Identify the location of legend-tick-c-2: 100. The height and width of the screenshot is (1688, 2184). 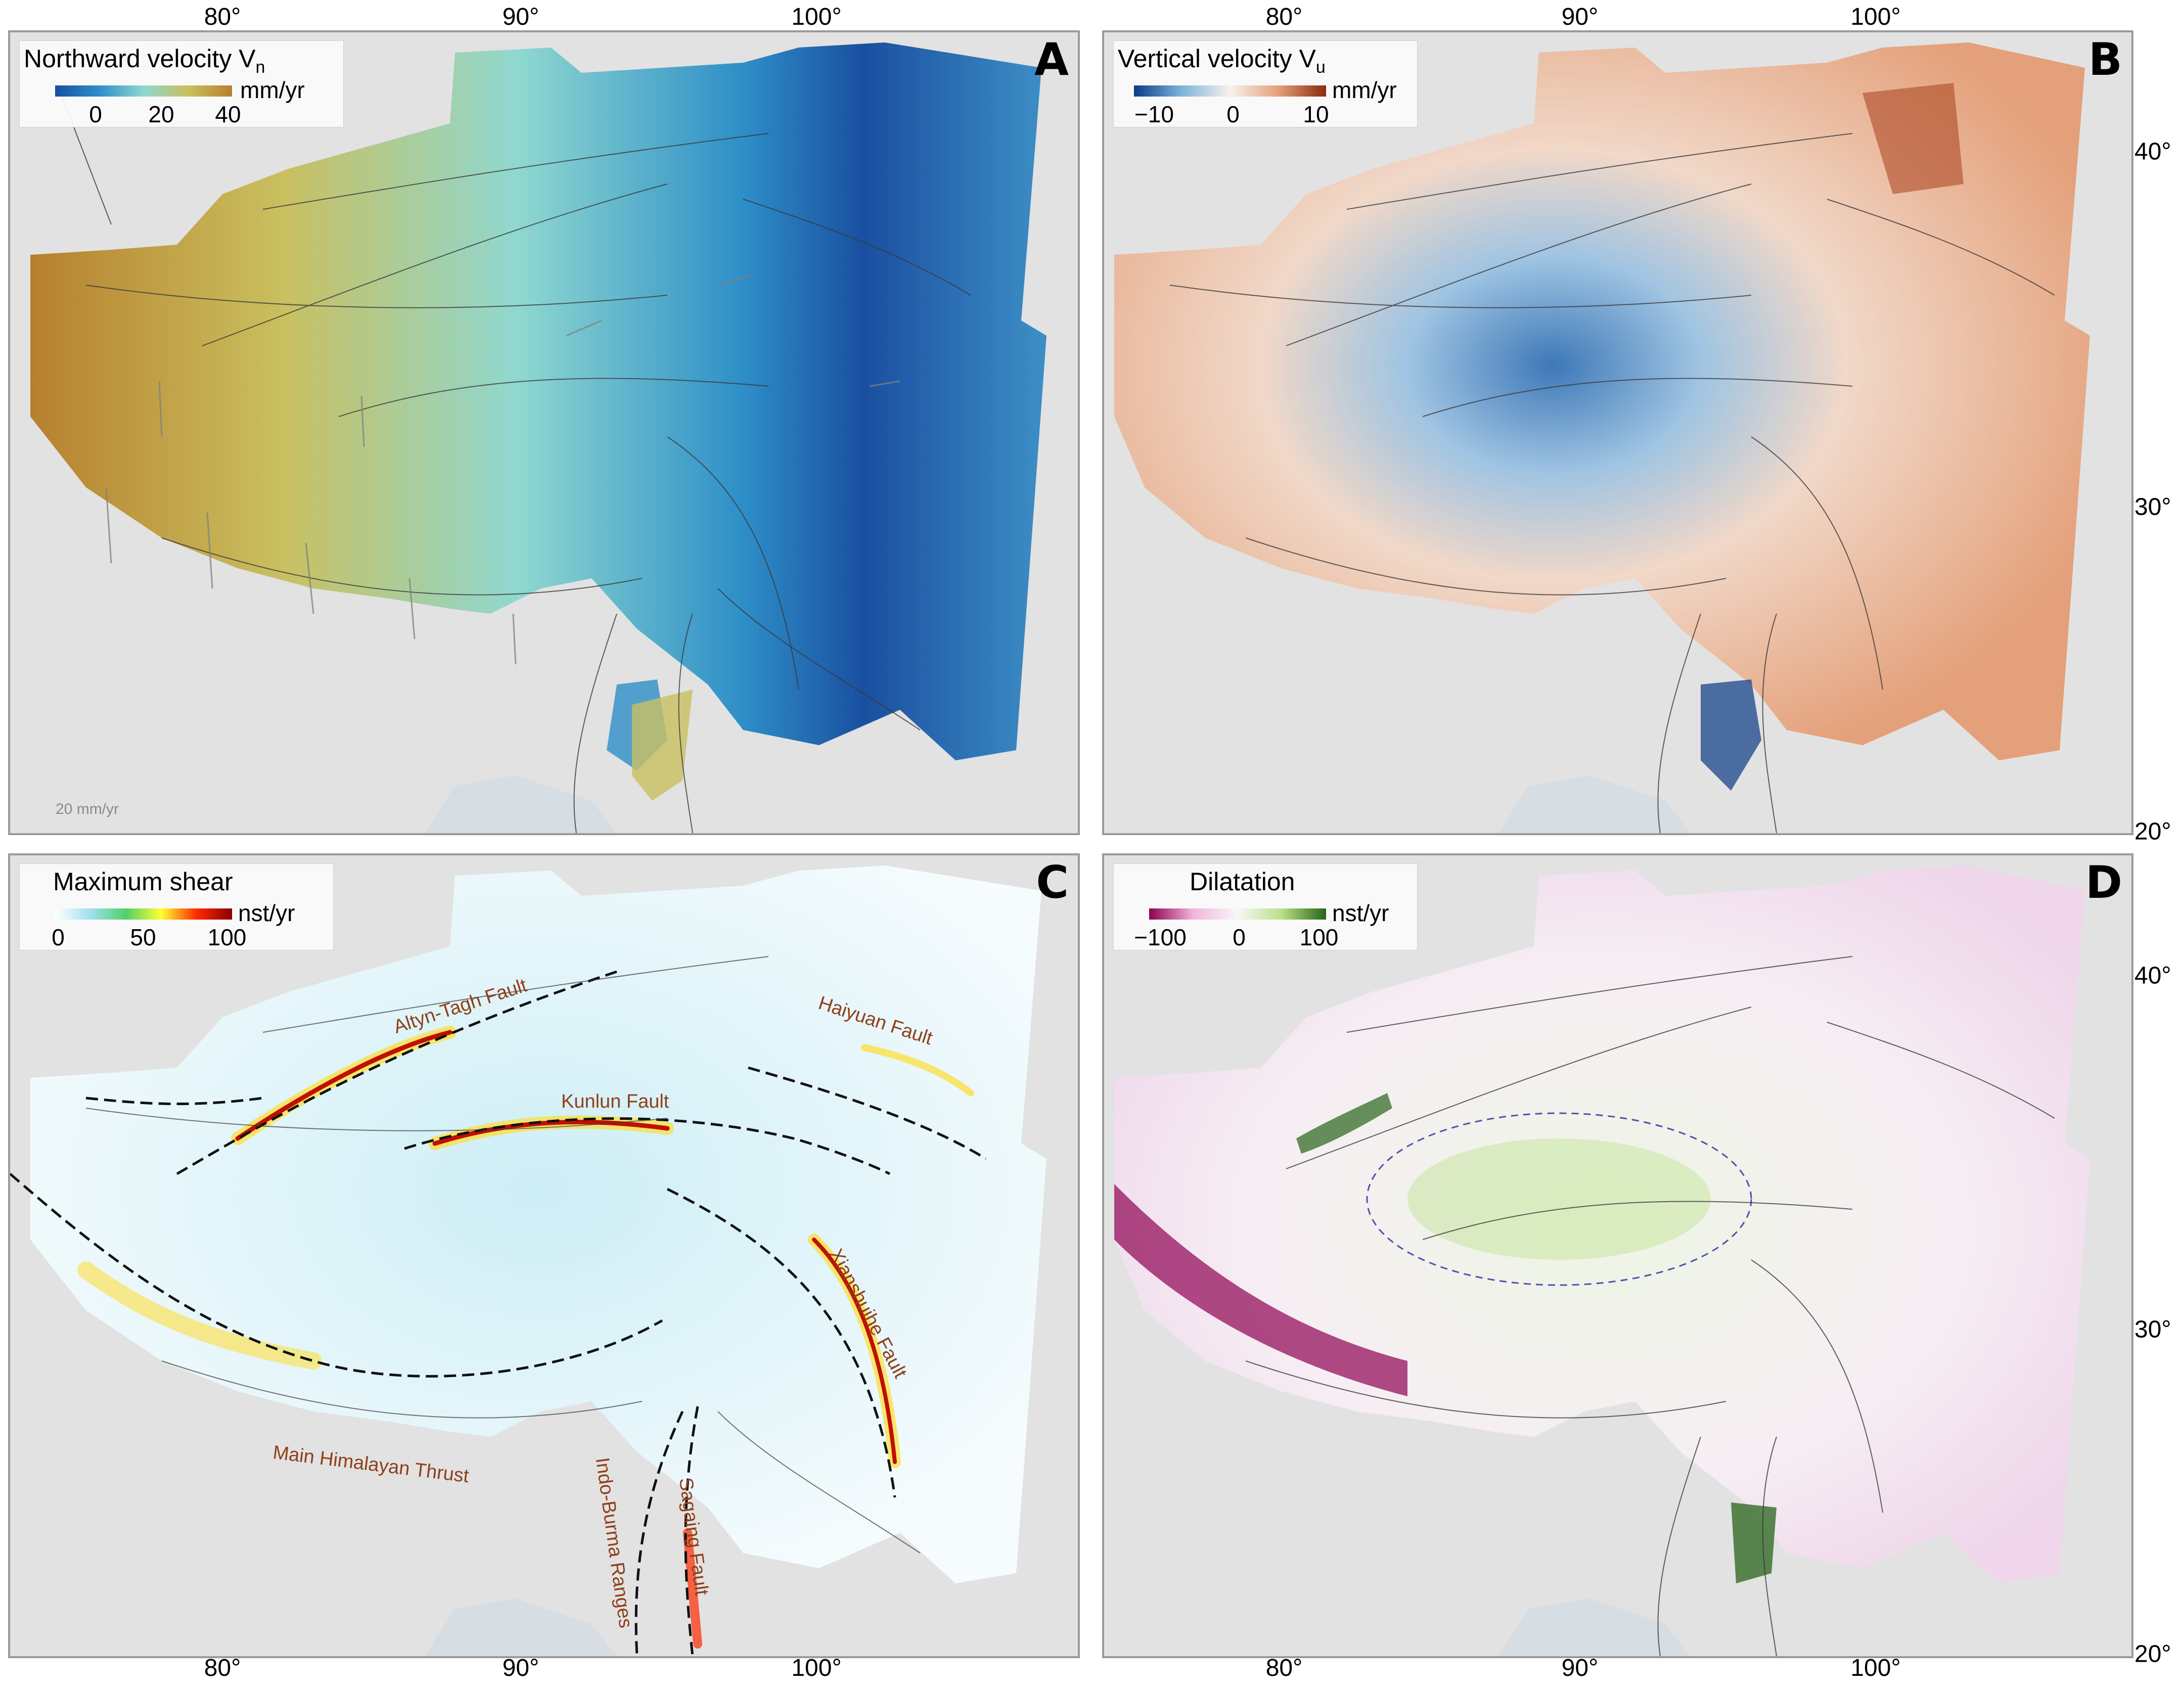
(227, 937).